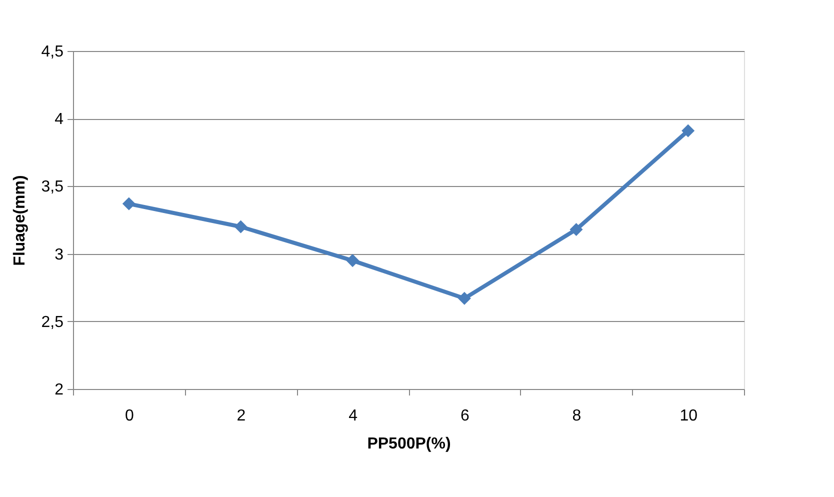 Image resolution: width=834 pixels, height=497 pixels. I want to click on y-tick-label: 3, so click(59, 255).